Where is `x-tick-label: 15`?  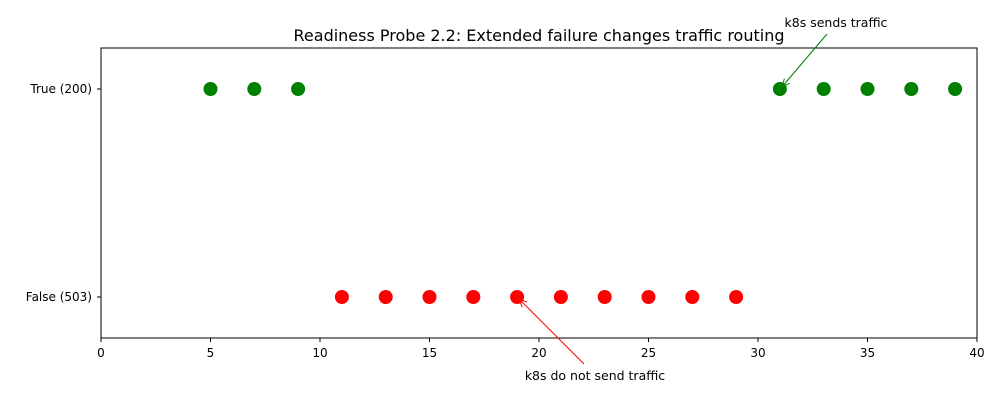 x-tick-label: 15 is located at coordinates (429, 353).